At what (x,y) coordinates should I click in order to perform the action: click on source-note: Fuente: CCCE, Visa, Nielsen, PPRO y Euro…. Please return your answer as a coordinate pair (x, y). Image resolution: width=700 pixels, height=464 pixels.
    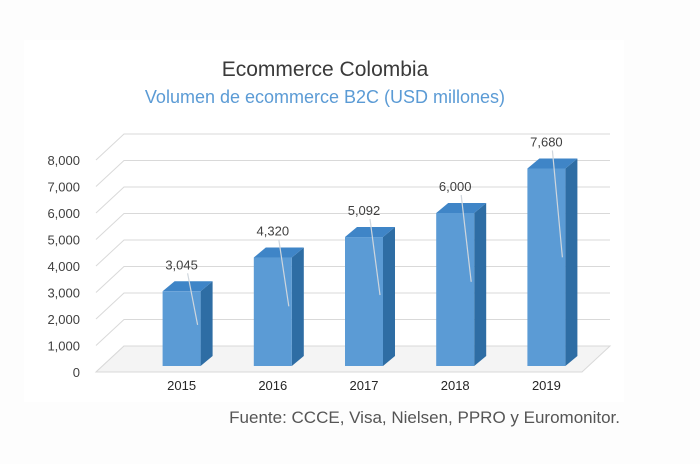
    Looking at the image, I should click on (424, 417).